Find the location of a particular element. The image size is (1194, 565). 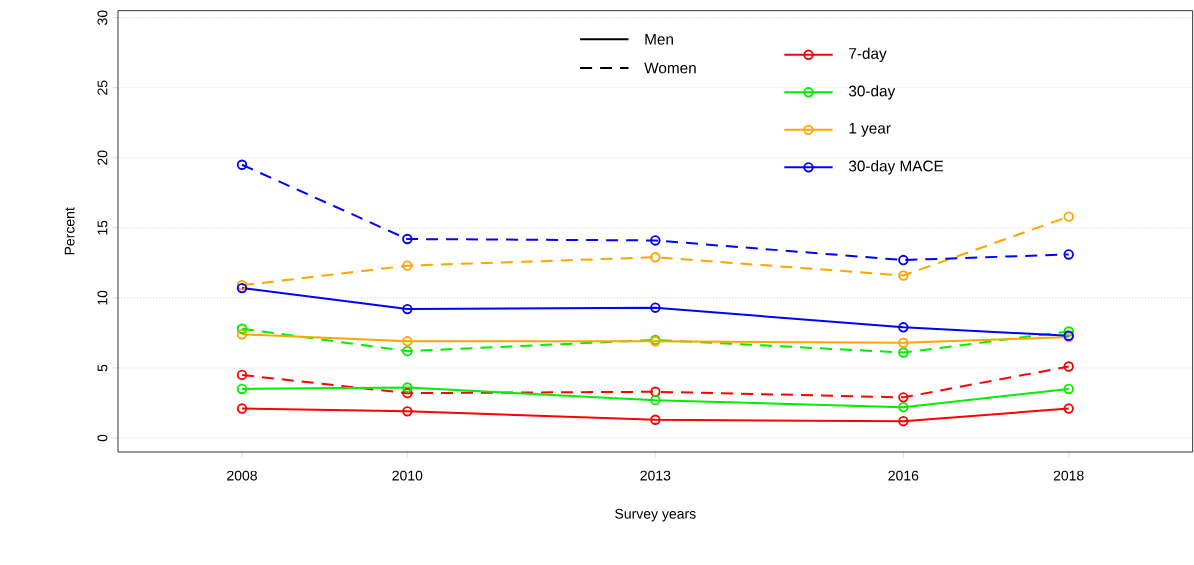

legend-label: Women is located at coordinates (670, 68).